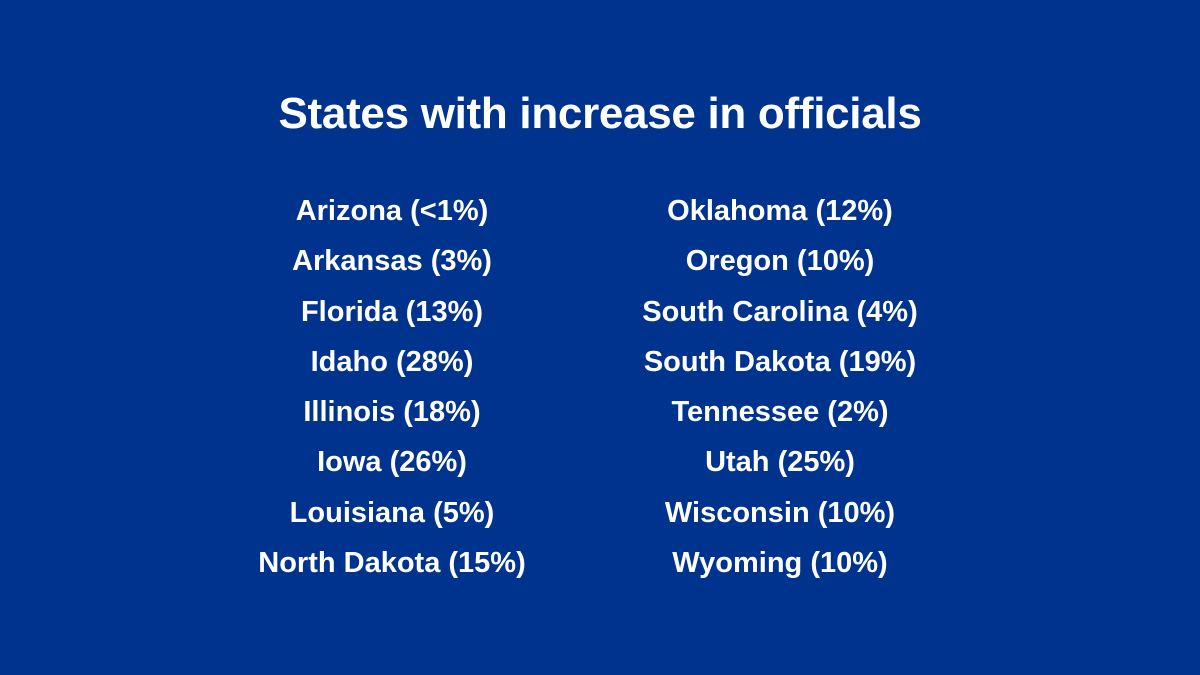  What do you see at coordinates (780, 563) in the screenshot?
I see `list-item: Wyoming (10%)` at bounding box center [780, 563].